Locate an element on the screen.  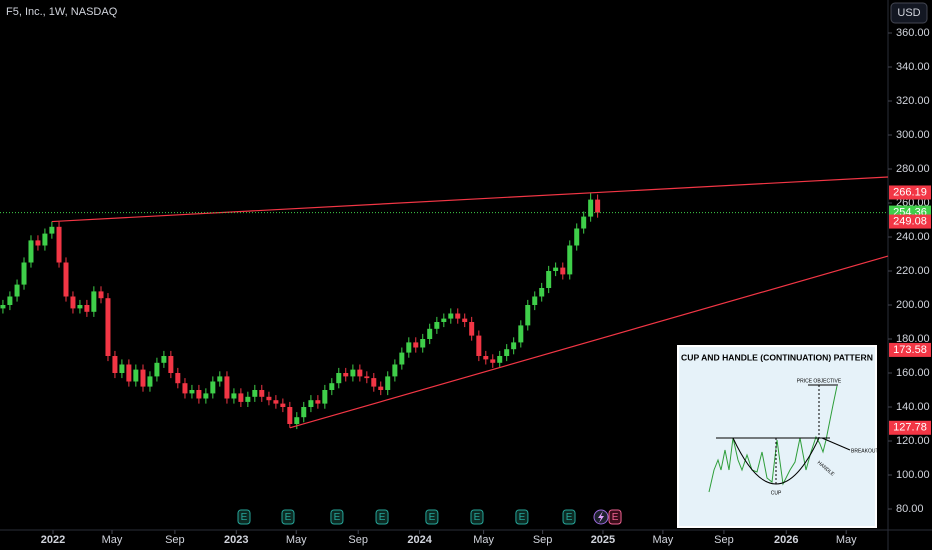
y-tick-label: 320.00 is located at coordinates (913, 101).